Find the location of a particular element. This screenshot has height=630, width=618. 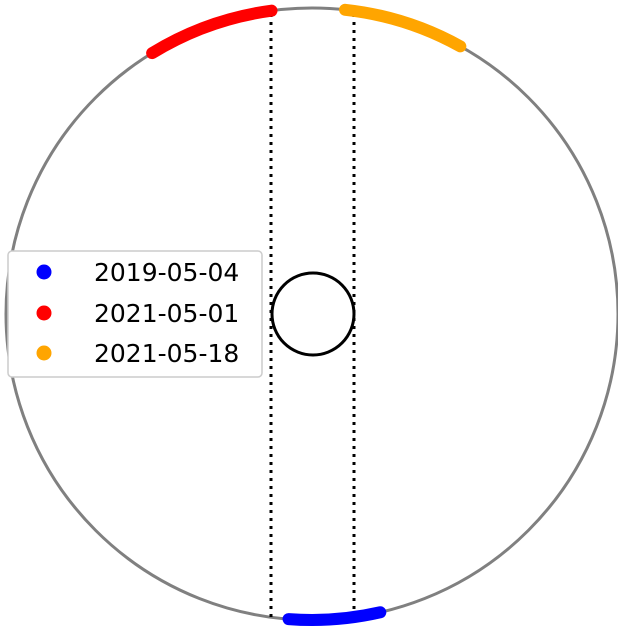

legend-box is located at coordinates (135, 314).